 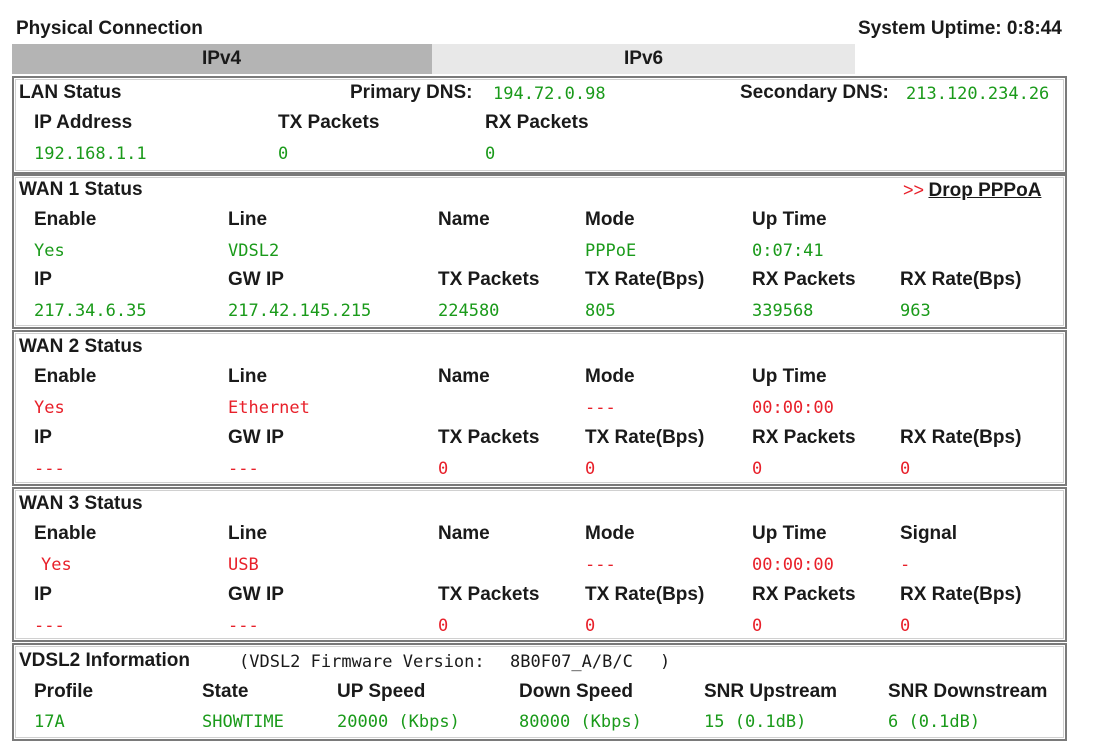 I want to click on wan1-ip-value: 217.34.6.35, so click(x=90, y=311).